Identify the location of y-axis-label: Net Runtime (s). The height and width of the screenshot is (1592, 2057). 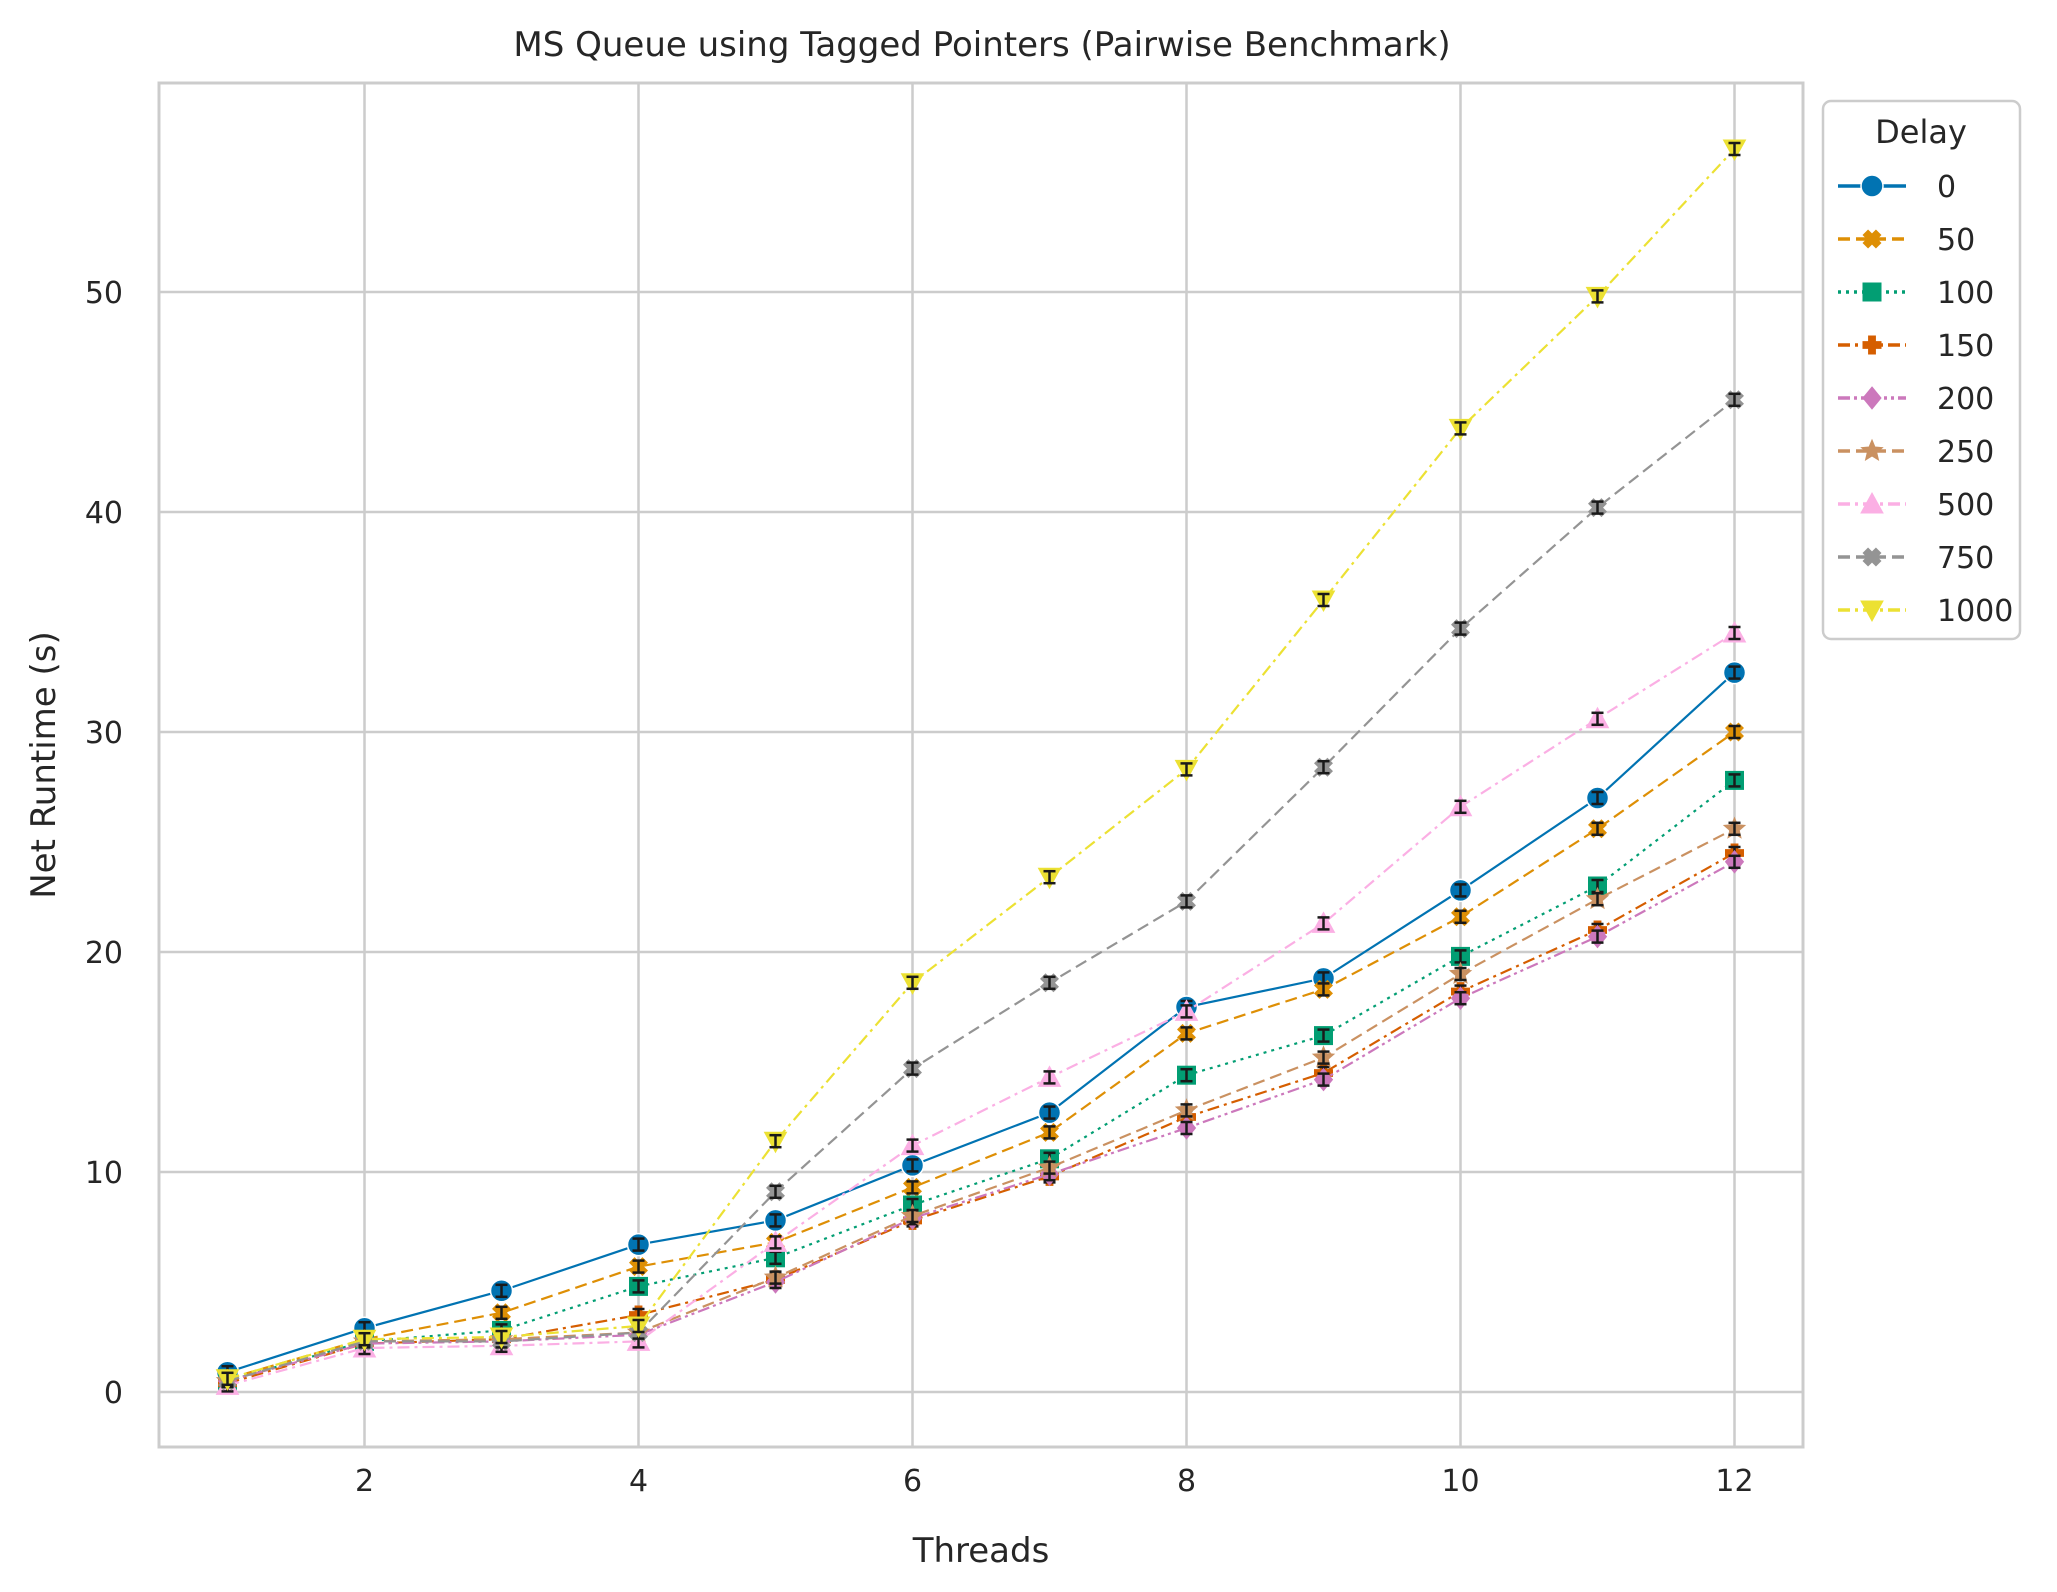
(44, 765).